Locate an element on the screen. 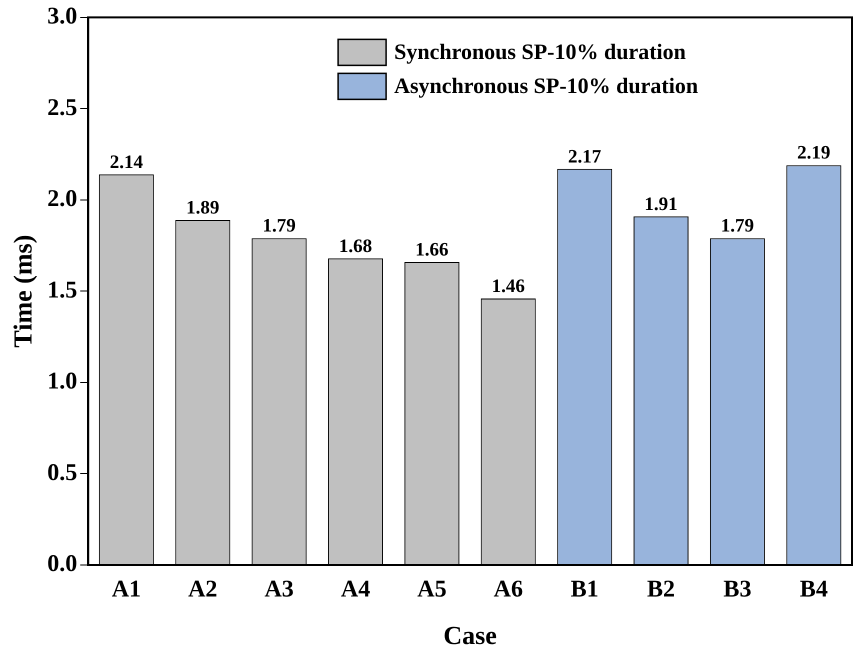  x-tick-label: B2 is located at coordinates (661, 589).